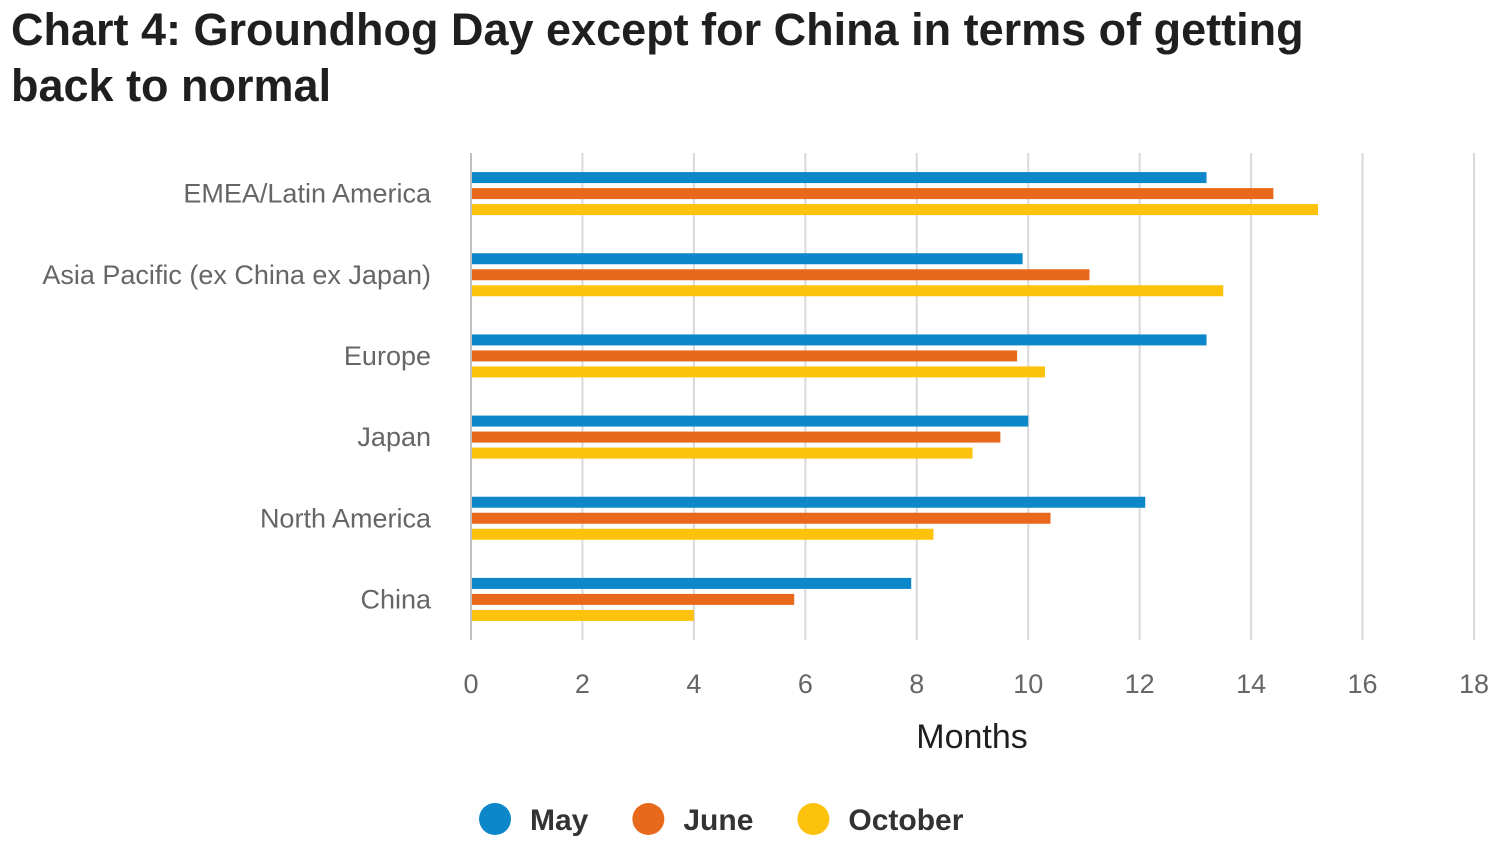 The height and width of the screenshot is (843, 1500). I want to click on x-tick-label: 18, so click(1474, 684).